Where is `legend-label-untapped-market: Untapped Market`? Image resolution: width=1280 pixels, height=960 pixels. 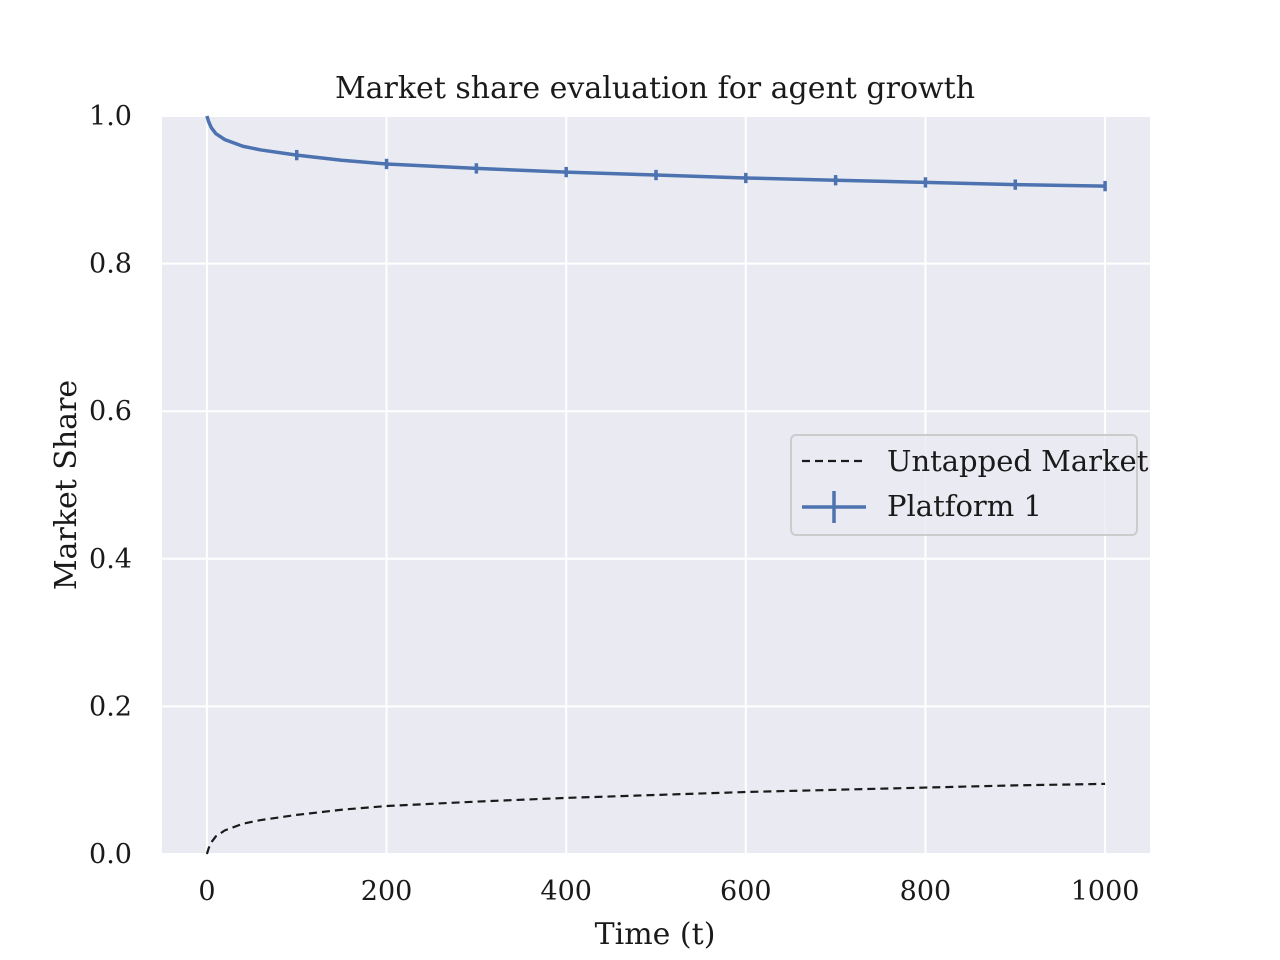 legend-label-untapped-market: Untapped Market is located at coordinates (1018, 461).